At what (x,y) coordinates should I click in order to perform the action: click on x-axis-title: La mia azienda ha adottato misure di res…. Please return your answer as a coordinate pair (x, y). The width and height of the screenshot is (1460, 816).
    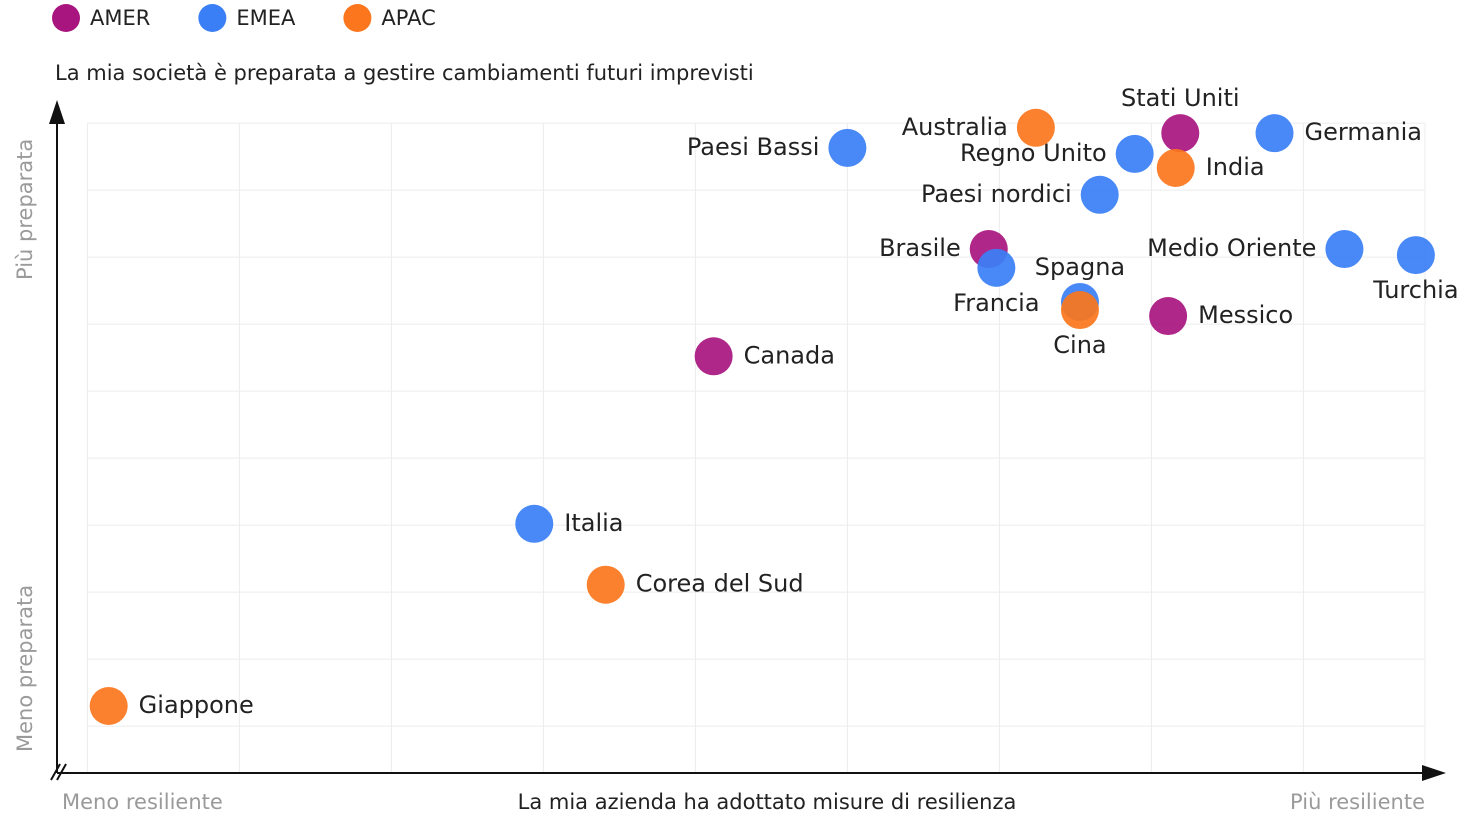
    Looking at the image, I should click on (767, 802).